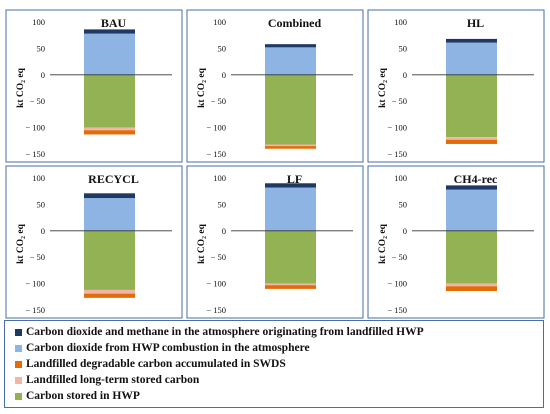  I want to click on panel-ch4-rec: kt CO₂ eq 100 50 0 − 50 − 100 − 150 CH4-rec, so click(456, 242).